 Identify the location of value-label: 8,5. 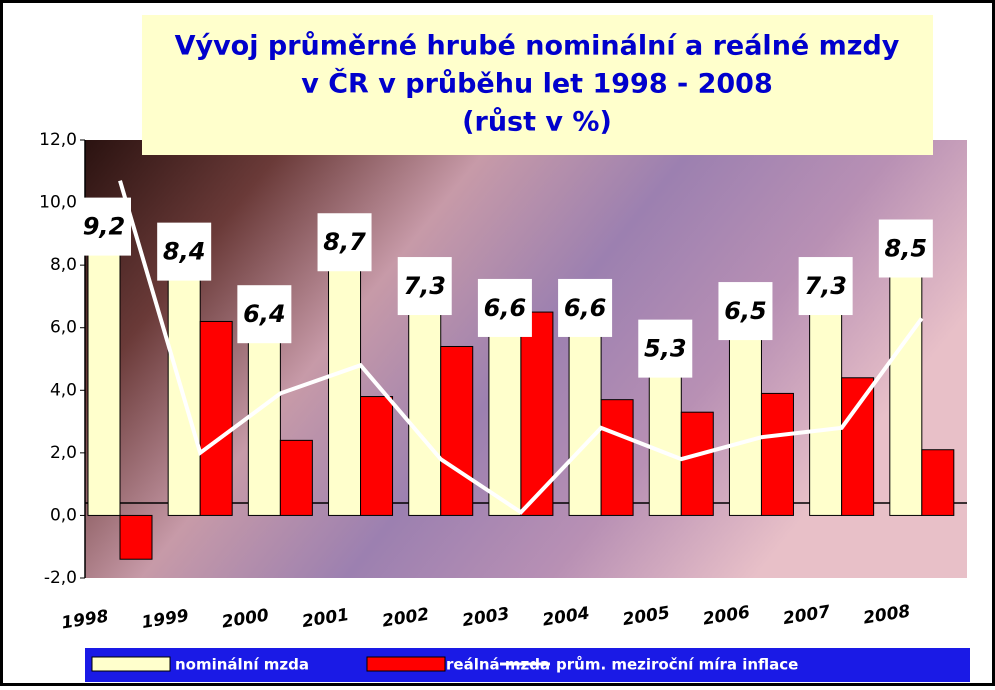
(906, 249).